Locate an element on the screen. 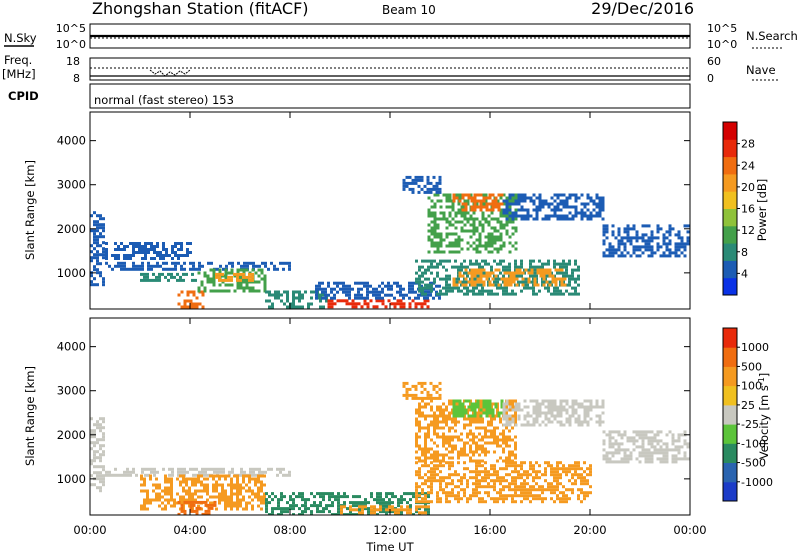 This screenshot has height=554, width=800. velocity-colorbar-tick-label: 1000 is located at coordinates (755, 347).